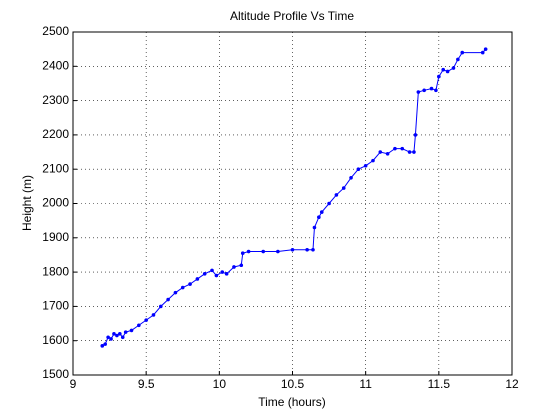 The image size is (560, 420). What do you see at coordinates (55, 374) in the screenshot?
I see `y-tick-label: 1500` at bounding box center [55, 374].